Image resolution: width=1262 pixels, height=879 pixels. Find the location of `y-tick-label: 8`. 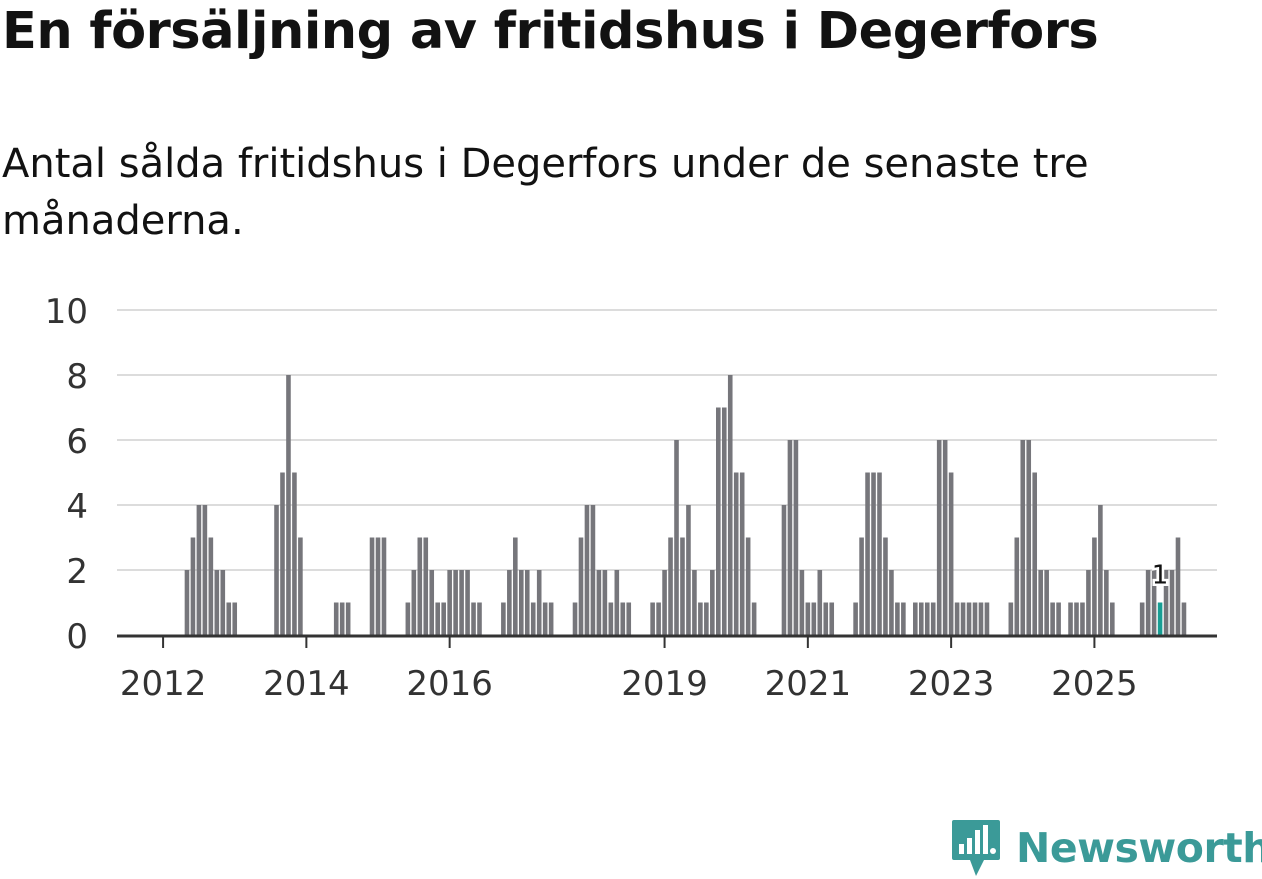

y-tick-label: 8 is located at coordinates (77, 377).